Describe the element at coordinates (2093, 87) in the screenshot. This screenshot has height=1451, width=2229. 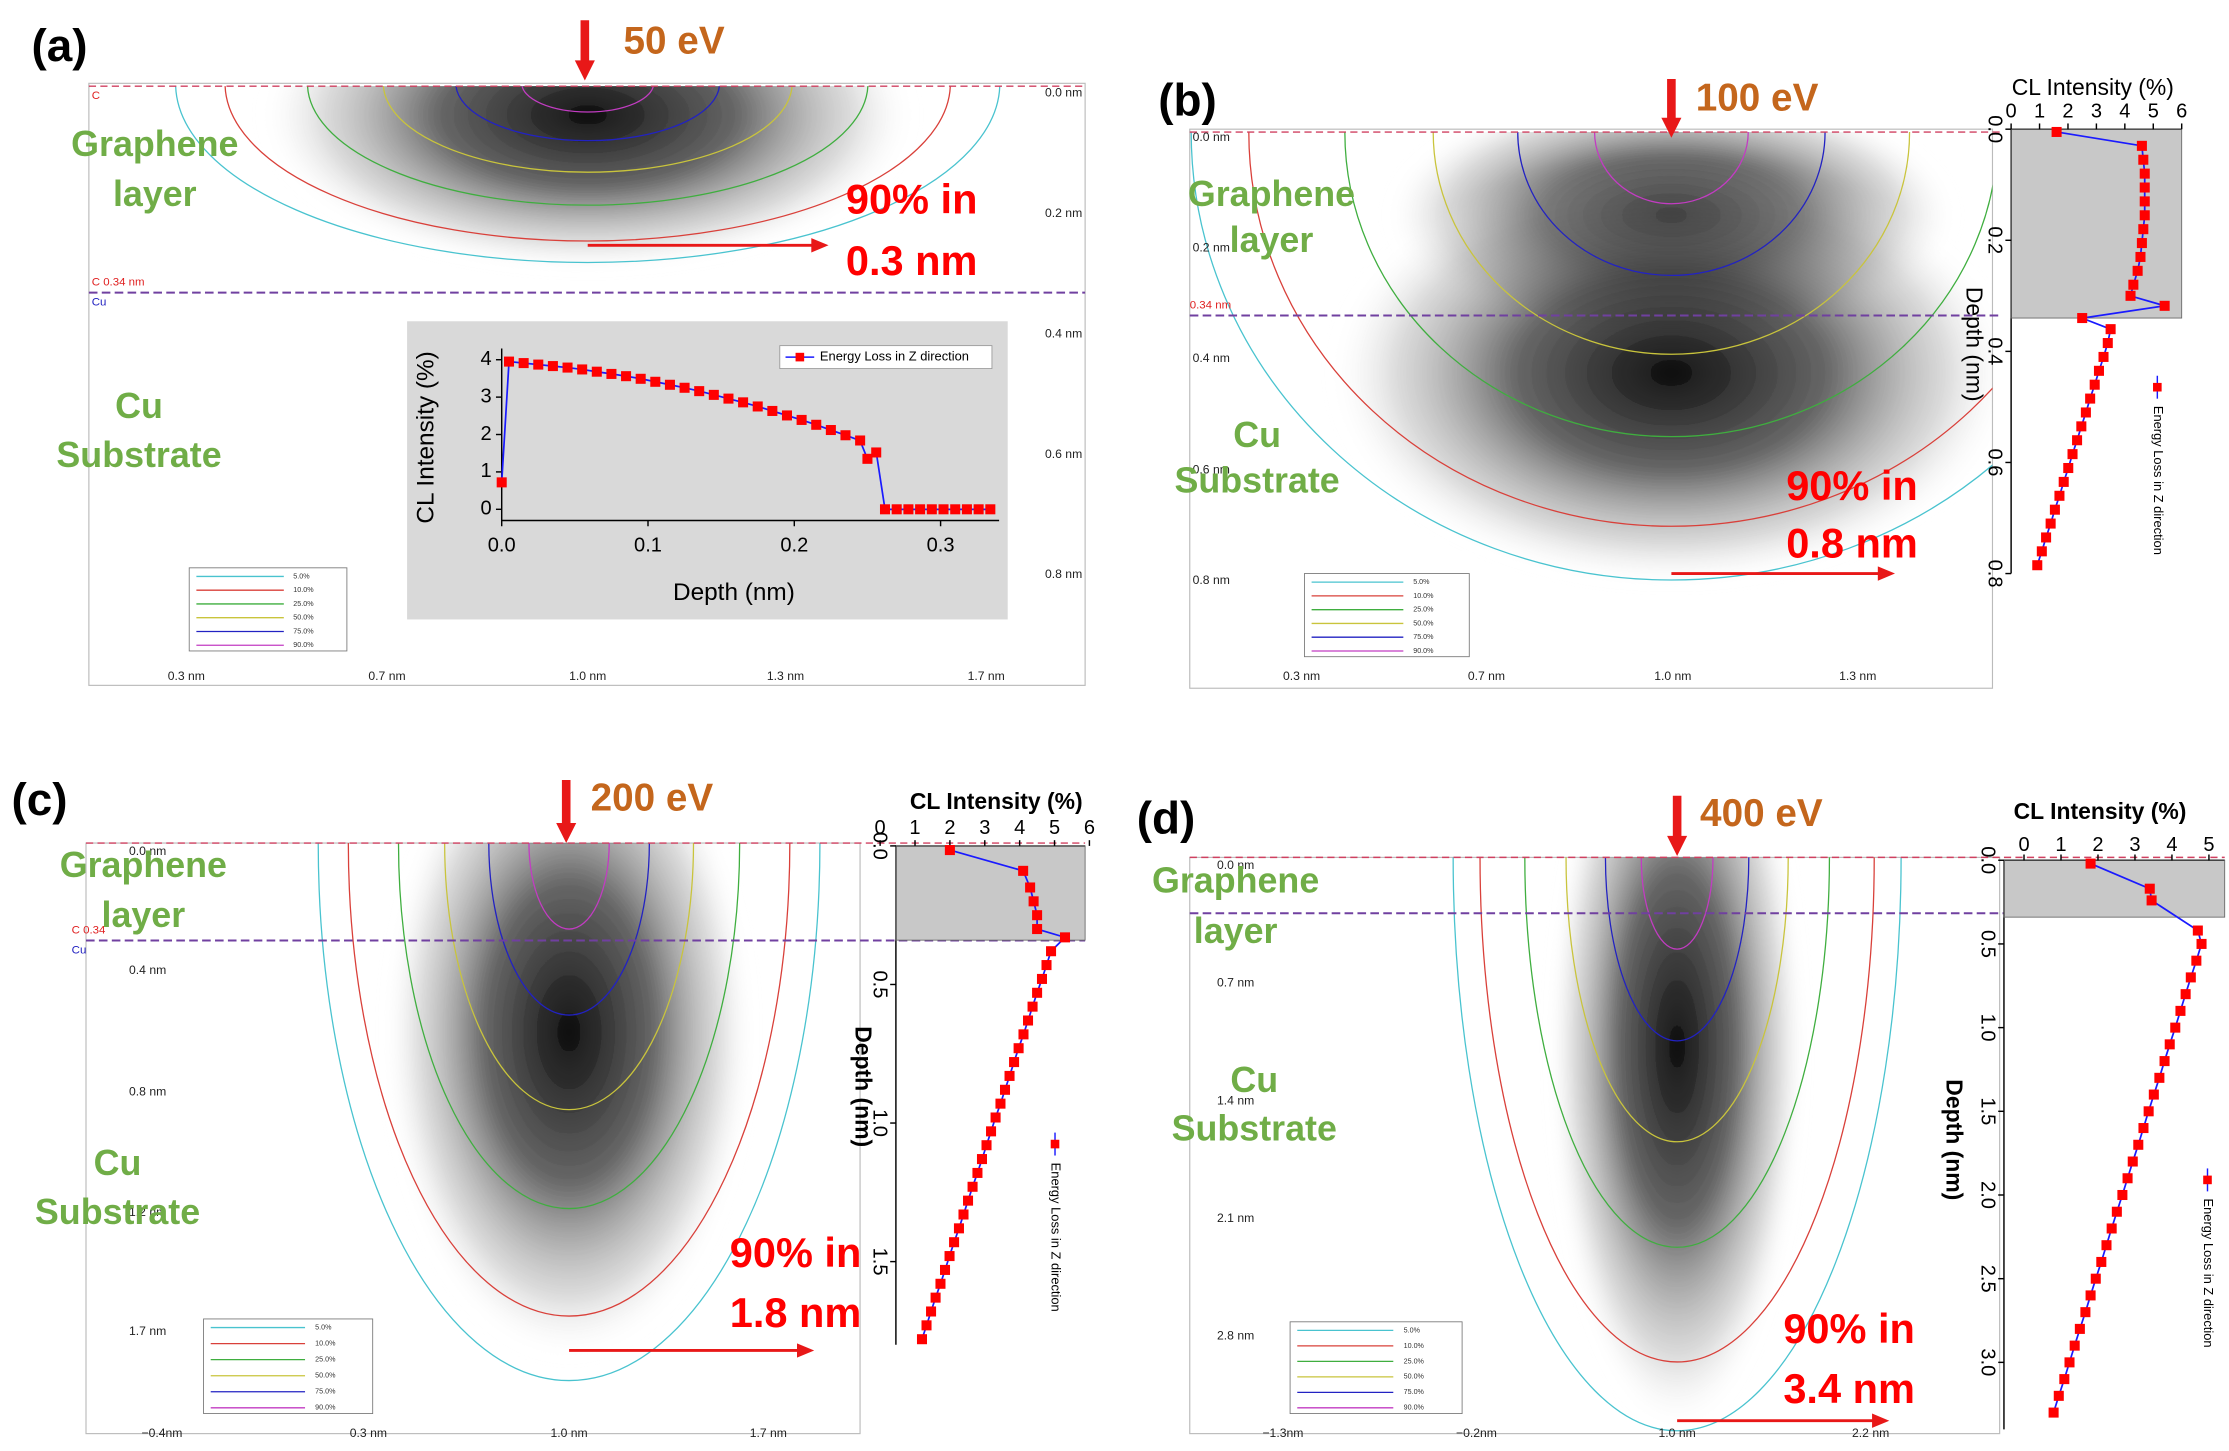
I see `intensity-axis-title: CL Intensity (%)` at that location.